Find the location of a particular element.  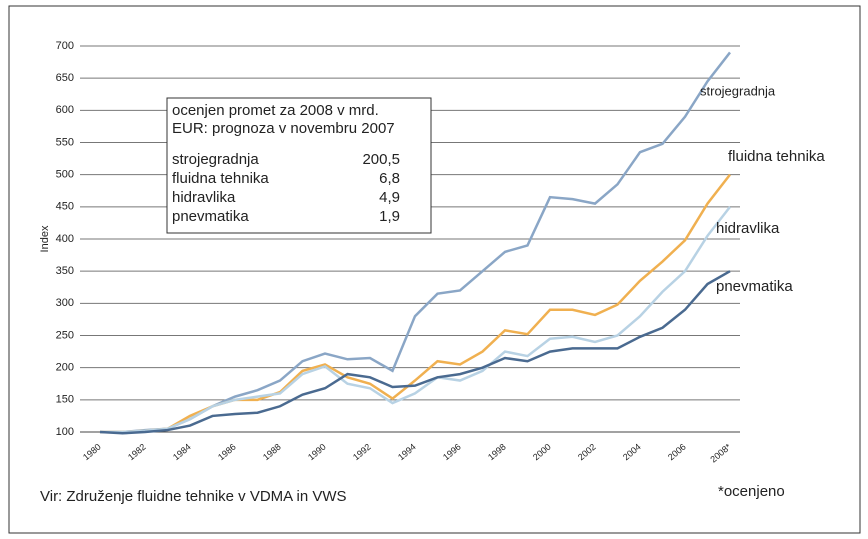

x-tick-label: 1996 is located at coordinates (452, 452).